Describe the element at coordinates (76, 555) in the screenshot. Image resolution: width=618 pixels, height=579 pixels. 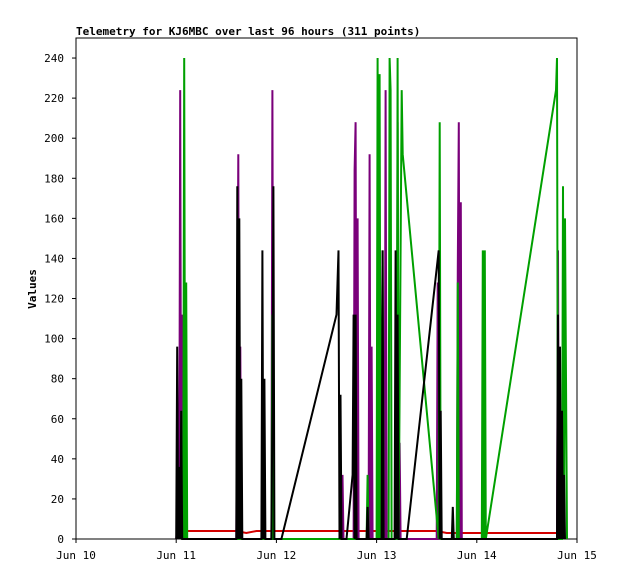
I see `x-tick-label: Jun 10` at that location.